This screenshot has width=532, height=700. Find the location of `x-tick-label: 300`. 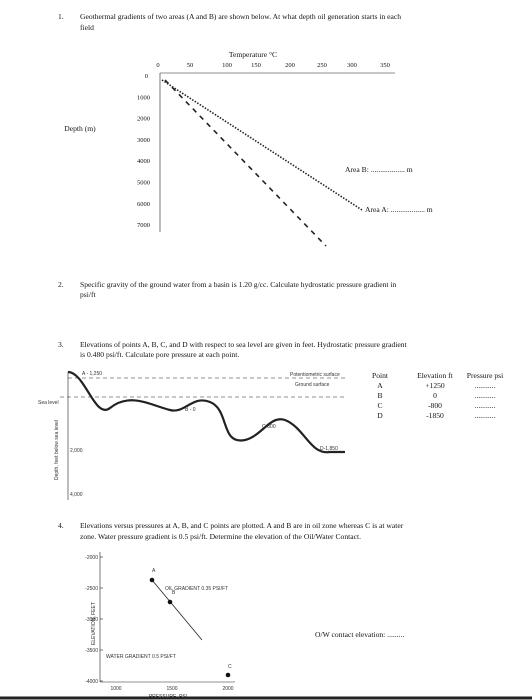

x-tick-label: 300 is located at coordinates (352, 65).